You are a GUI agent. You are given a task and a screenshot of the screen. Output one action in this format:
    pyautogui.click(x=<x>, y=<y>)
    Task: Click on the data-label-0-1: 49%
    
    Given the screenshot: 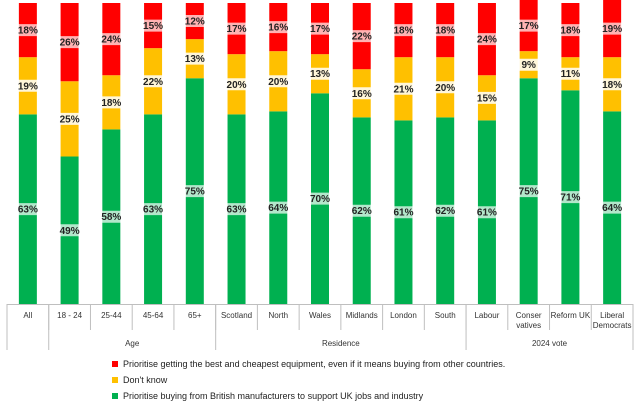 What is the action you would take?
    pyautogui.click(x=70, y=231)
    